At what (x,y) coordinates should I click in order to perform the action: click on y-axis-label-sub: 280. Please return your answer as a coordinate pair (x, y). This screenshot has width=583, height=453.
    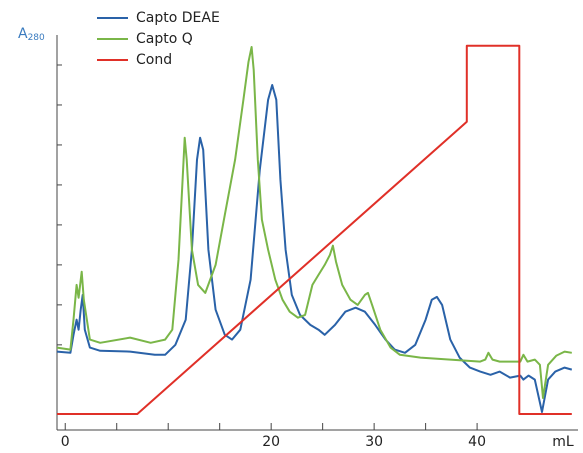
    Looking at the image, I should click on (36, 38).